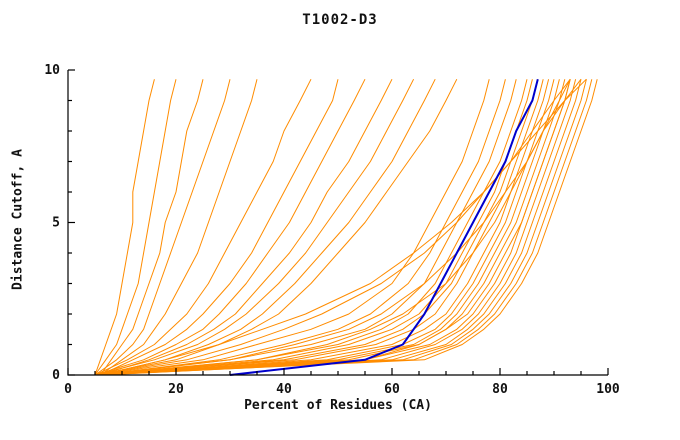  I want to click on chart-title: T1002-D3, so click(340, 20).